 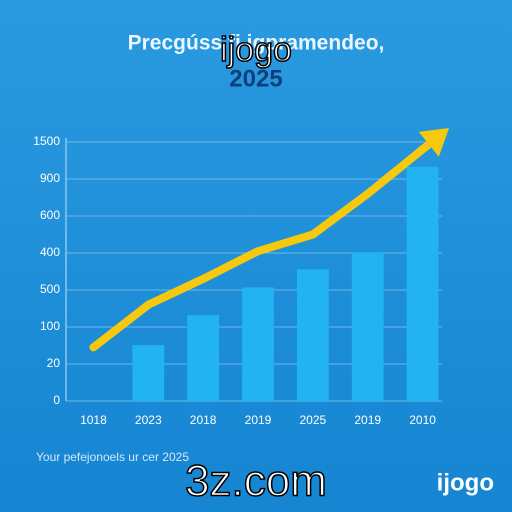 I want to click on arrow-shaft, so click(x=426, y=147).